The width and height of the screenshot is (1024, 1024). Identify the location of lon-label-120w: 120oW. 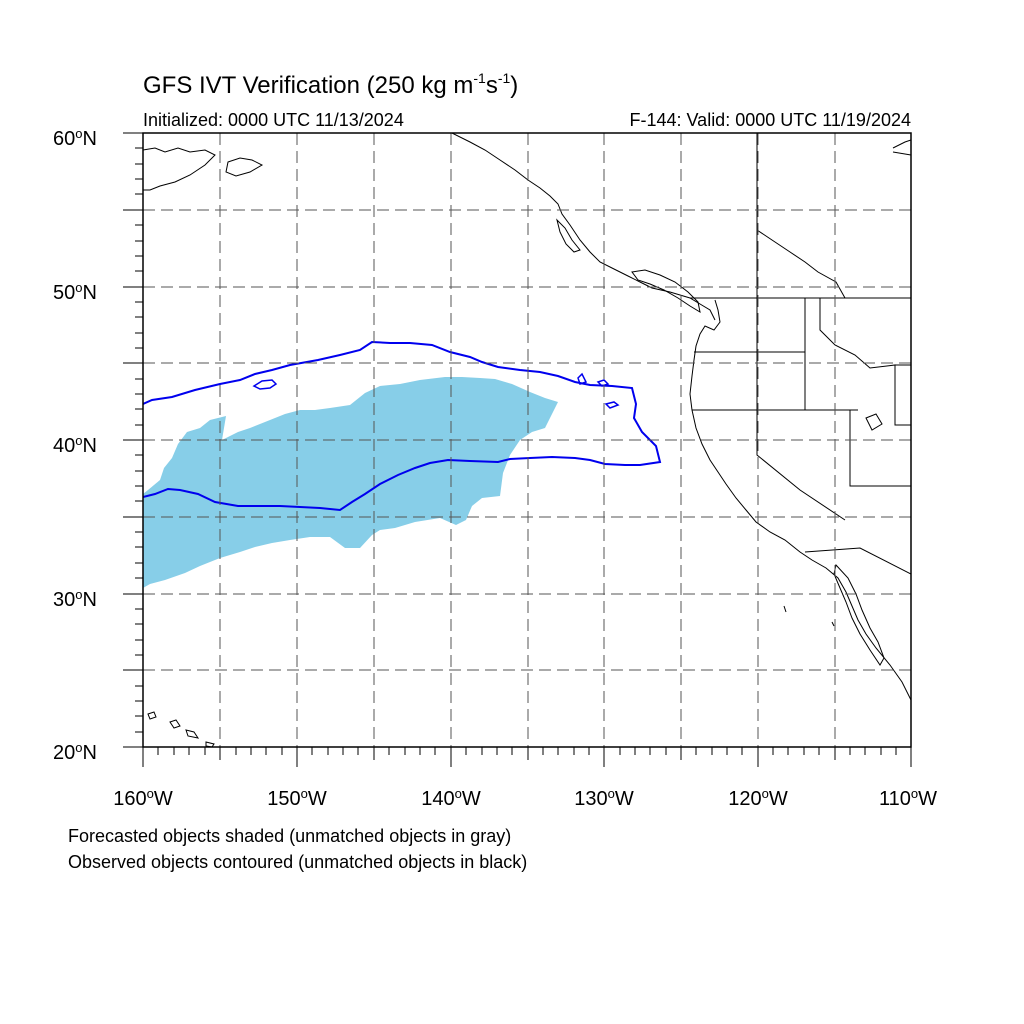
(758, 798).